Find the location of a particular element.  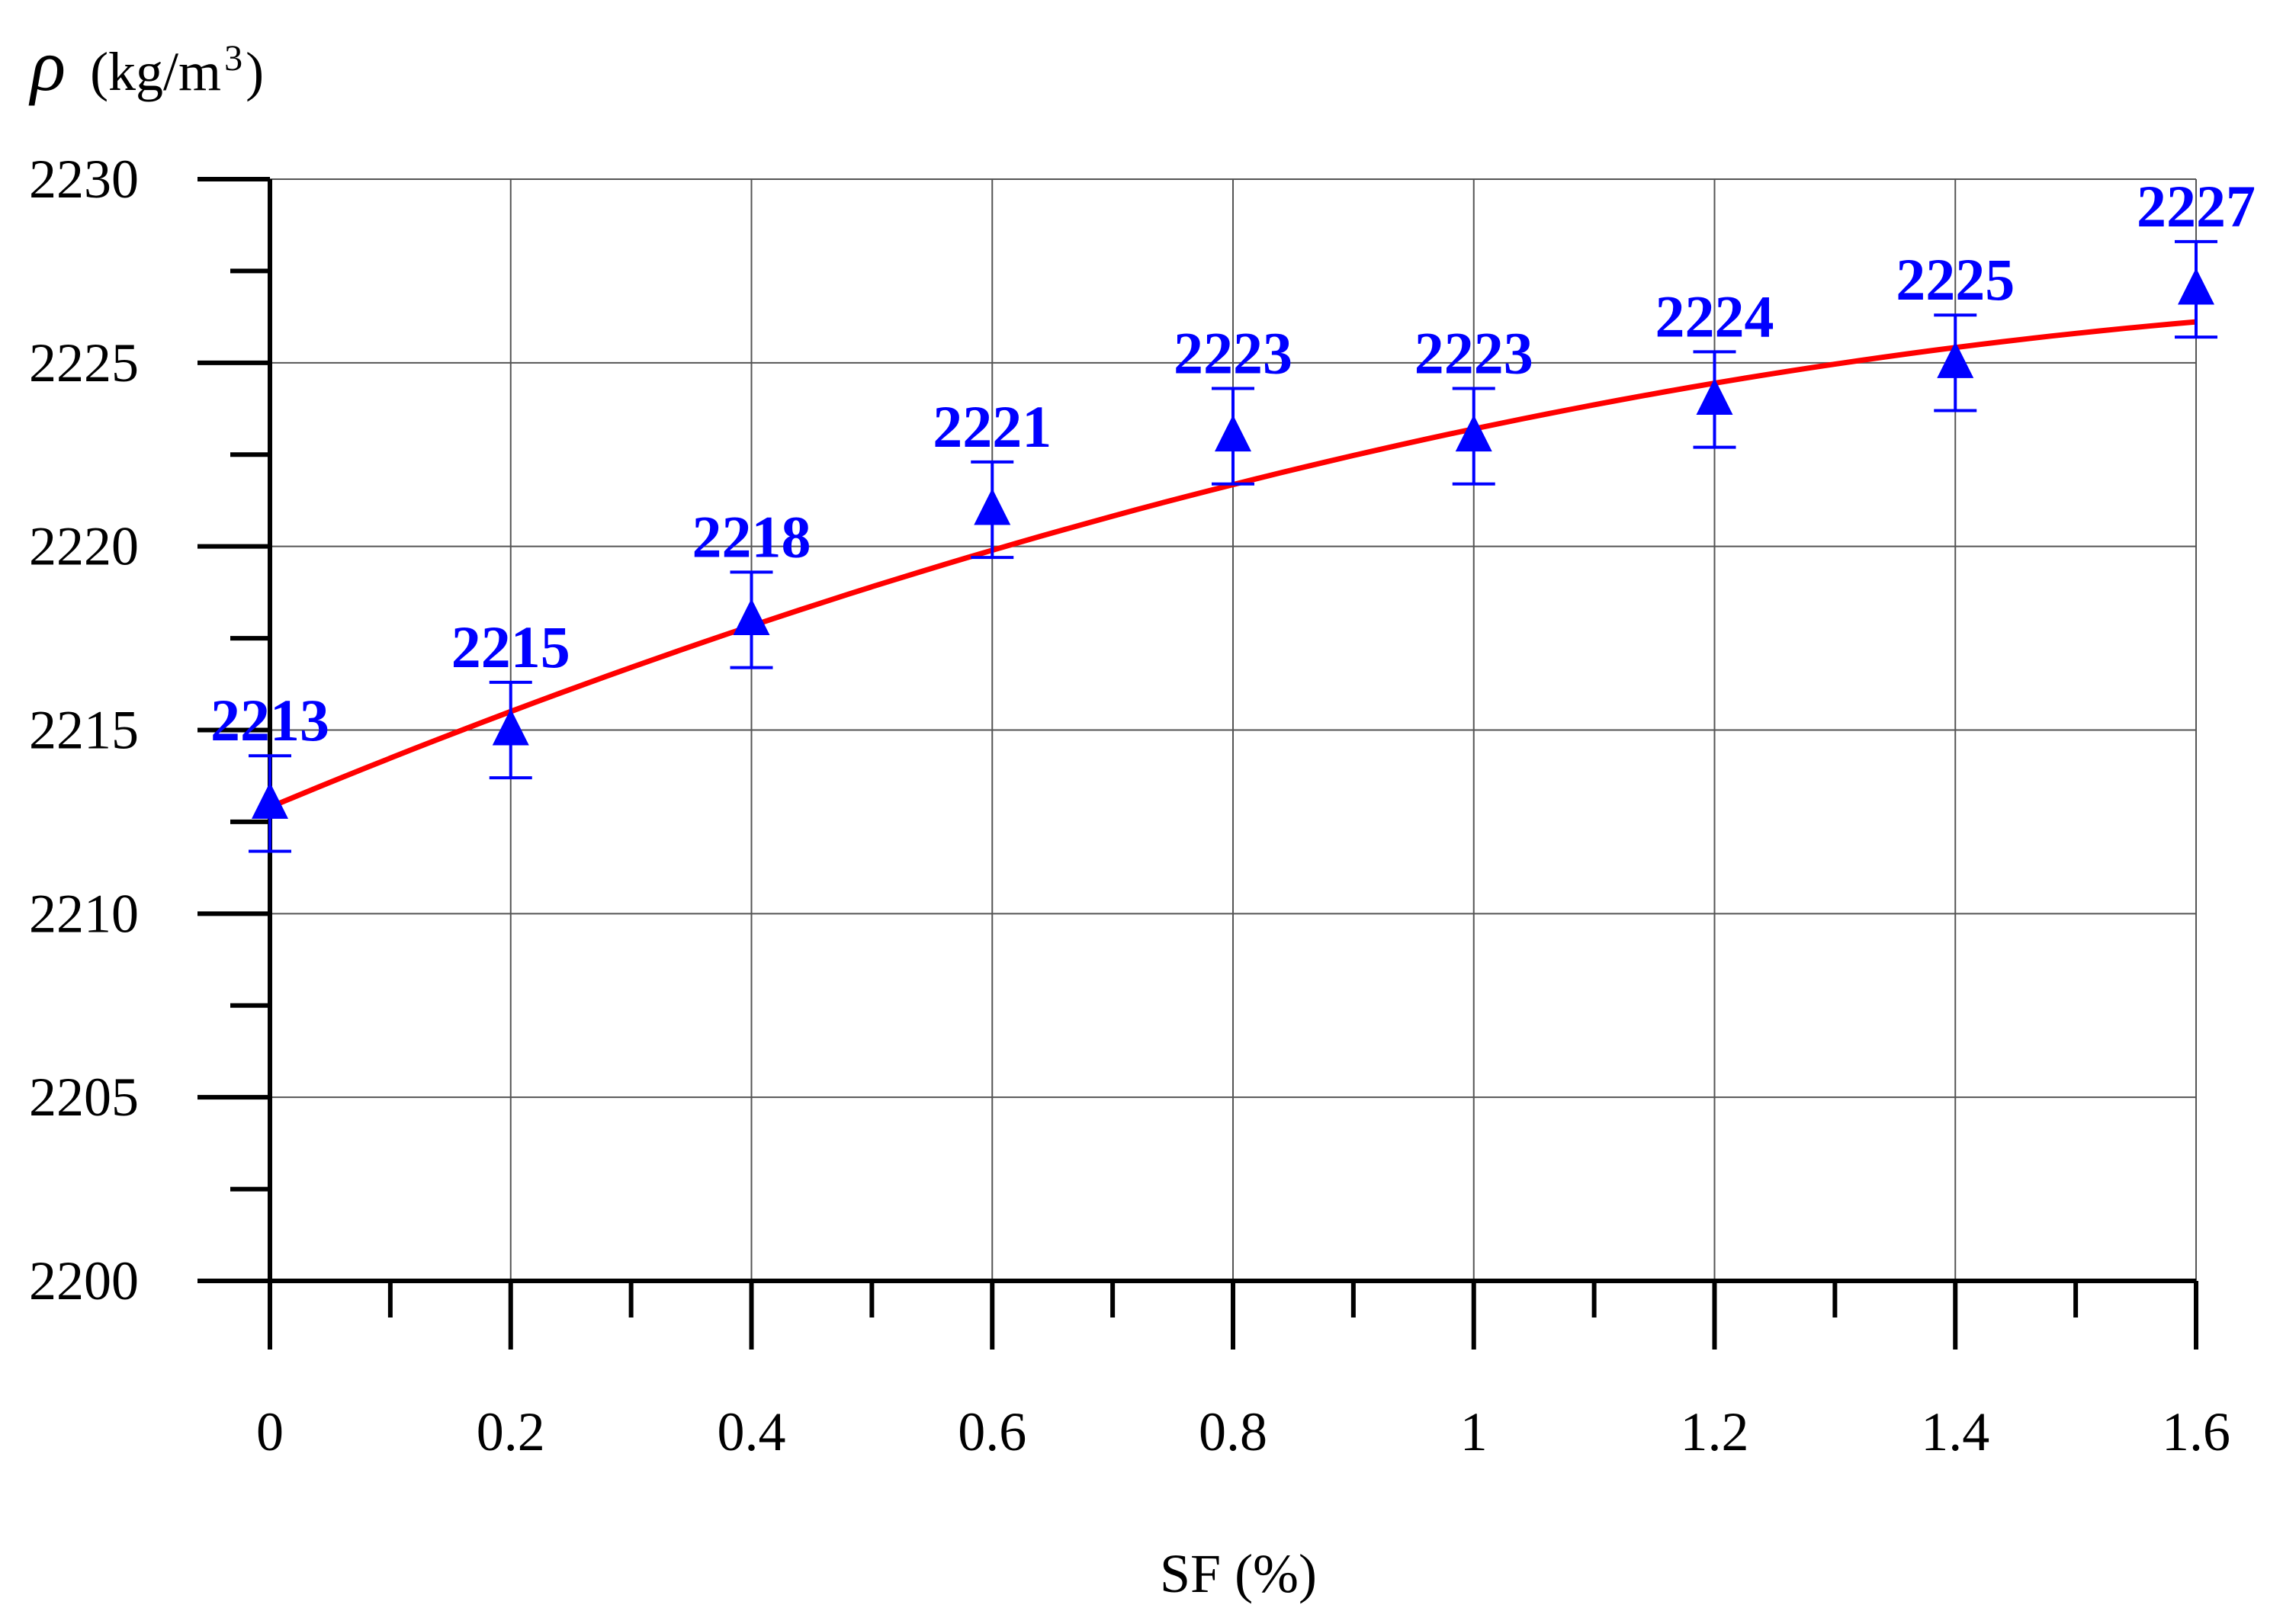

x-tick-label: 0.4 is located at coordinates (752, 1431).